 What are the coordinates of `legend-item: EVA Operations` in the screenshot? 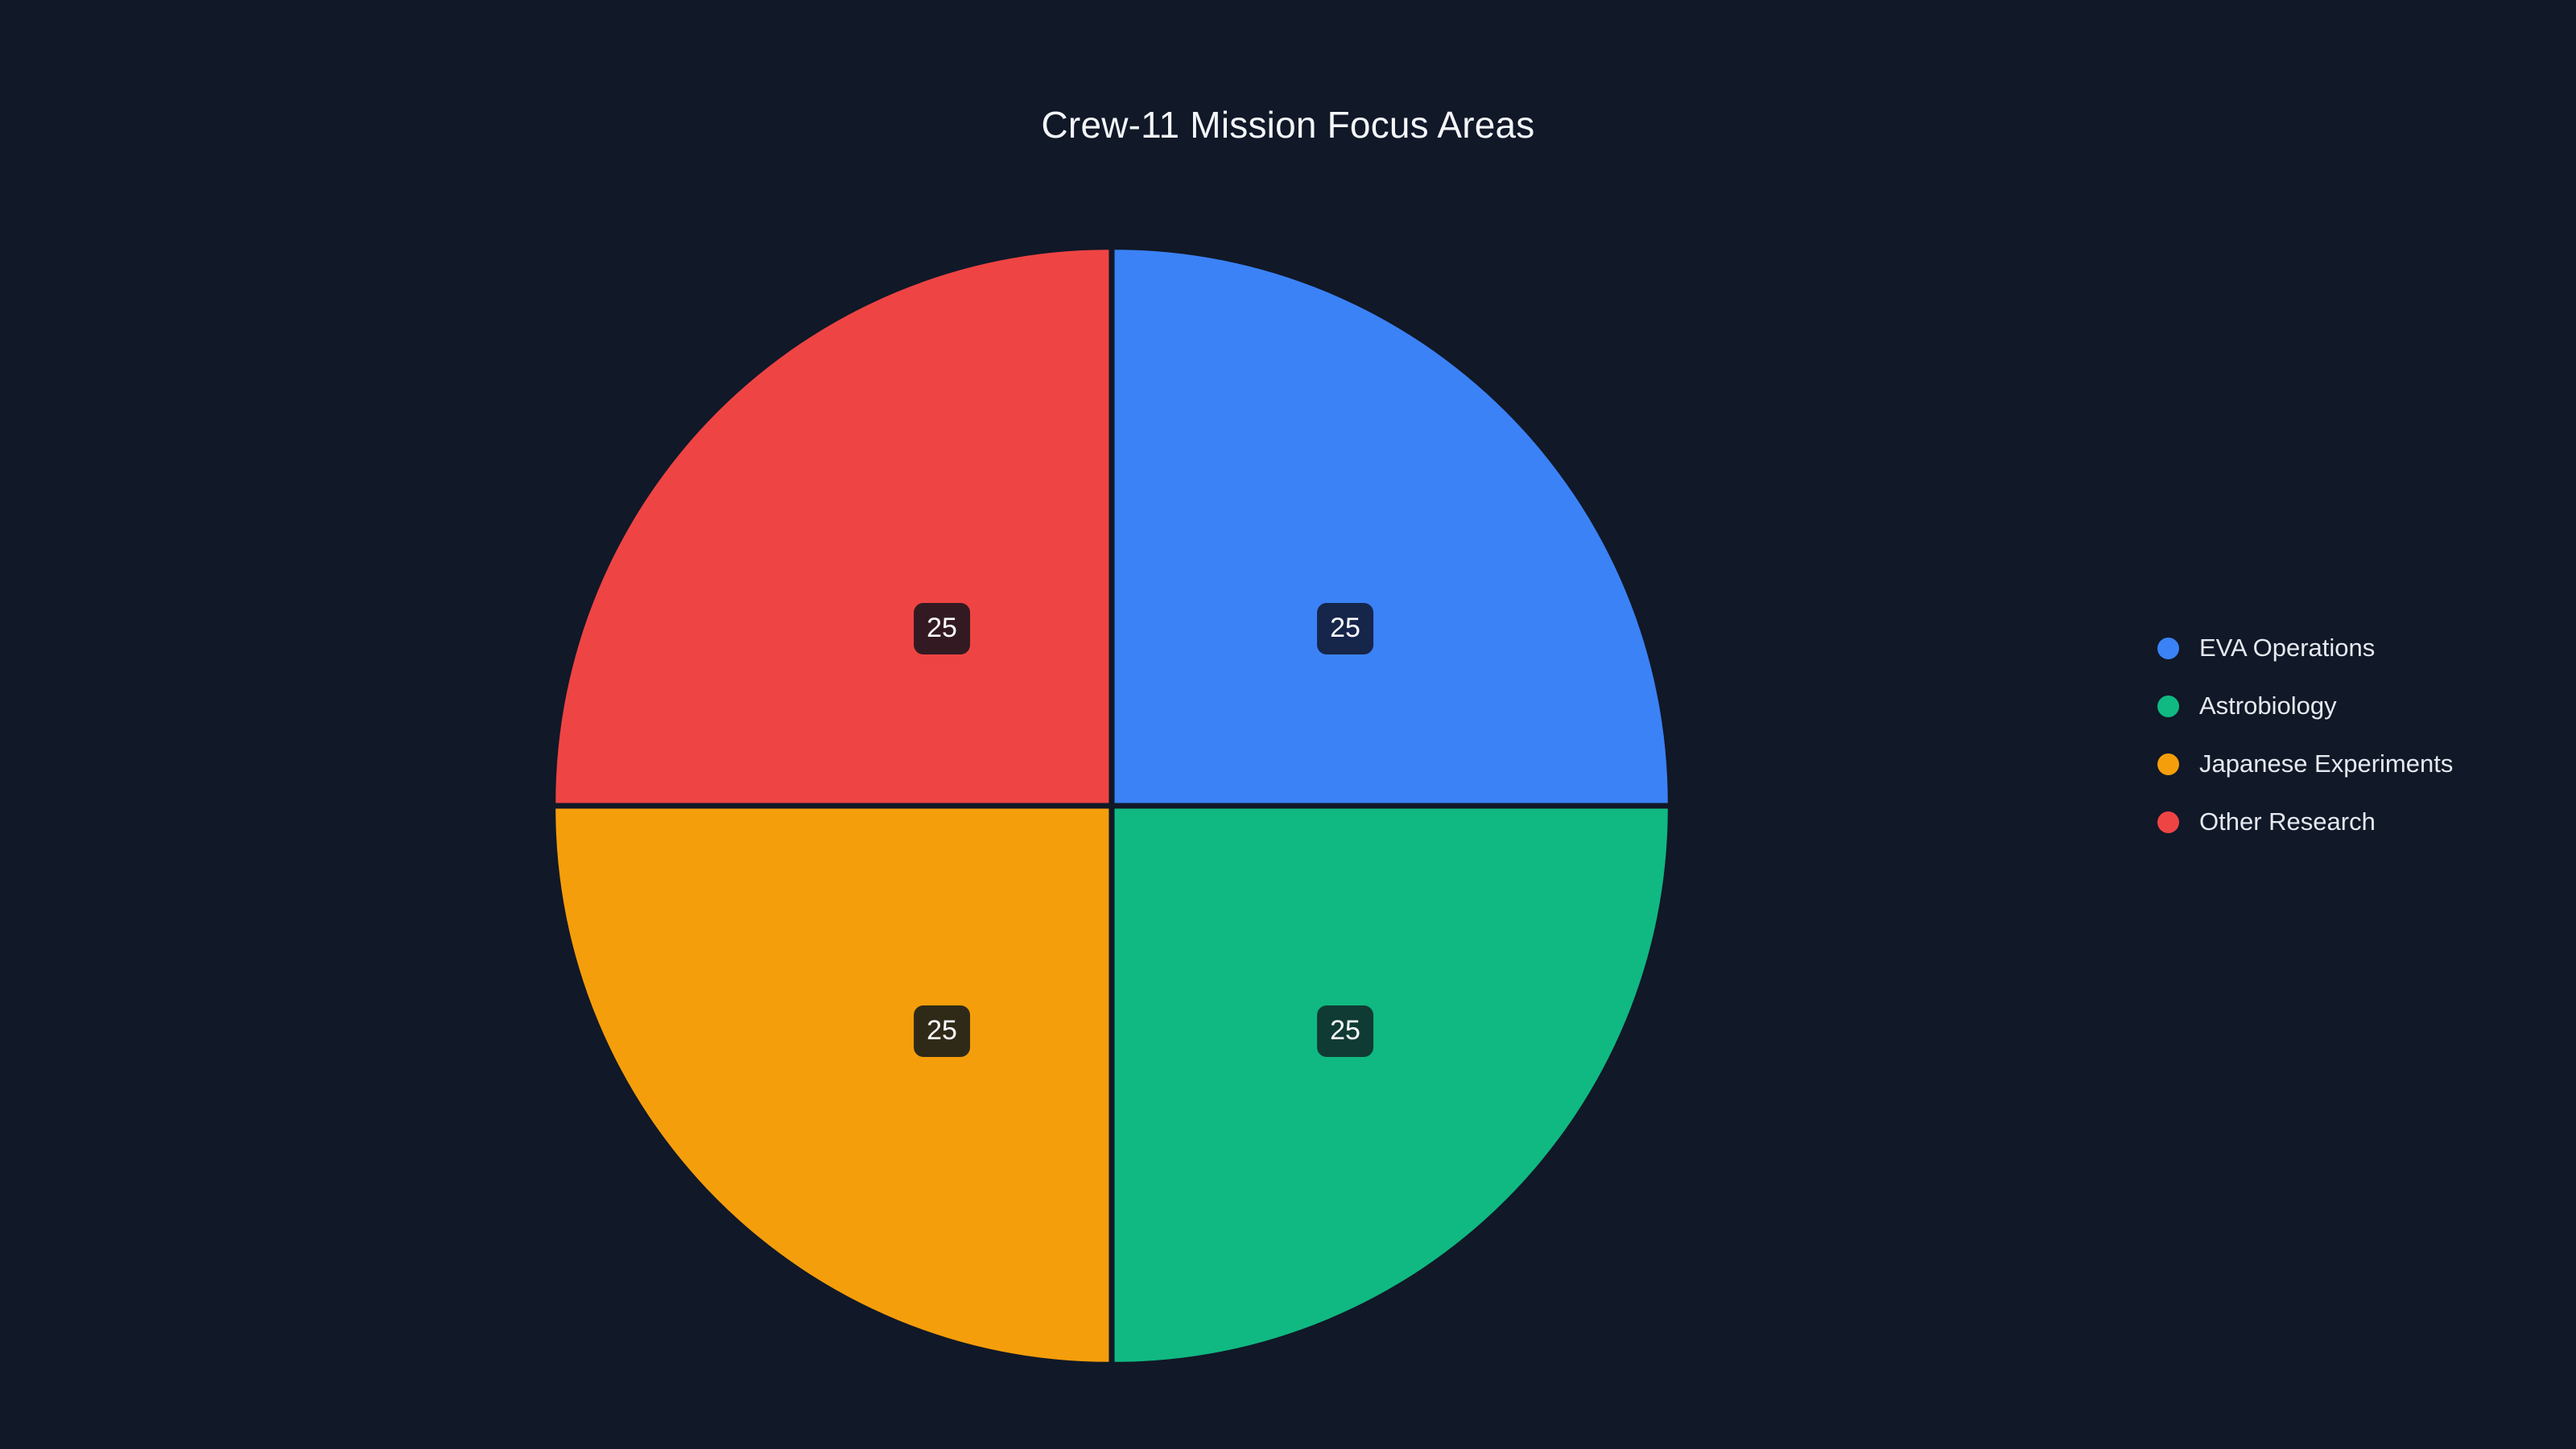 It's located at (2305, 648).